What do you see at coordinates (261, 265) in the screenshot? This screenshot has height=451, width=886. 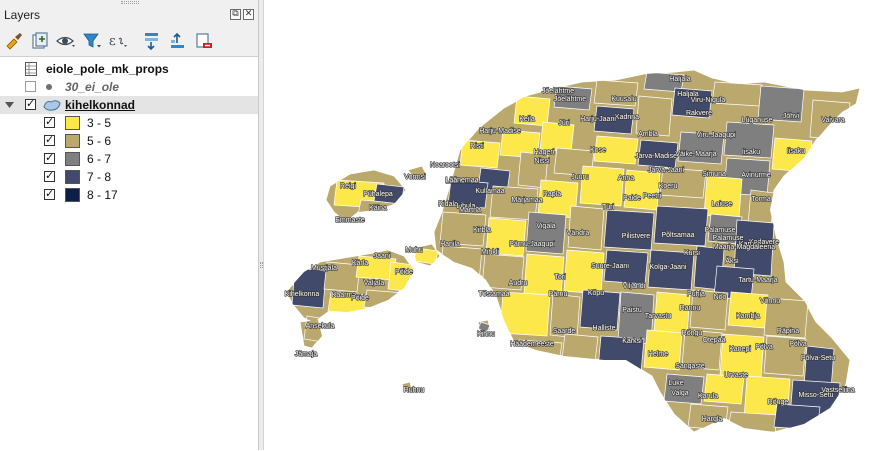 I see `splitter-grip` at bounding box center [261, 265].